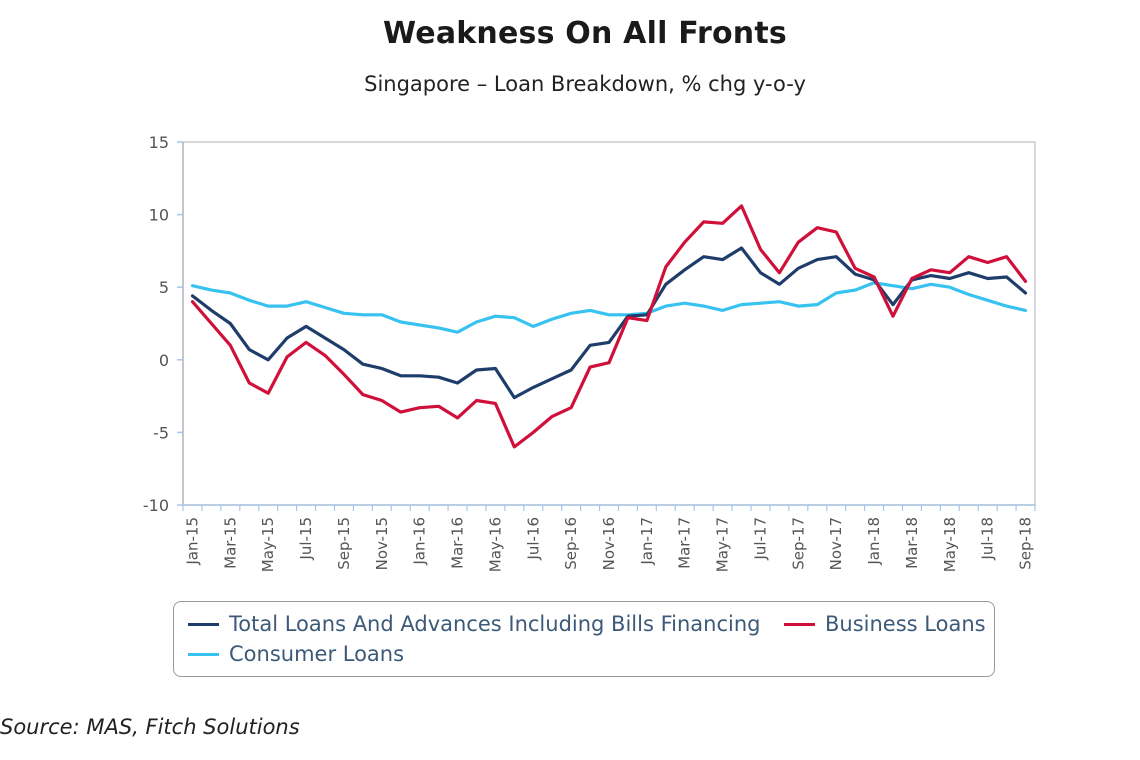 This screenshot has width=1140, height=760. I want to click on series-line-total-loans-and-advances-including-bills-financing, so click(609, 323).